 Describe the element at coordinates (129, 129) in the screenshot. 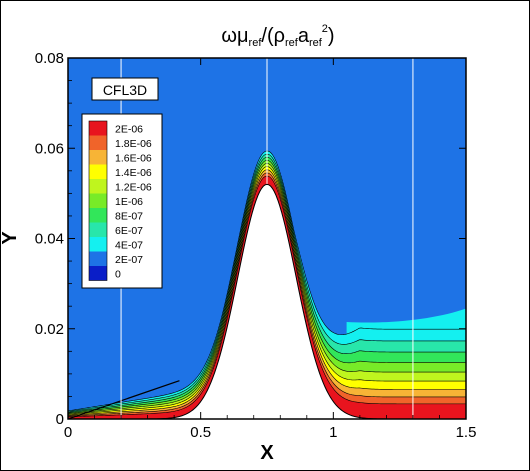

I see `legend-label: 2E-06` at that location.